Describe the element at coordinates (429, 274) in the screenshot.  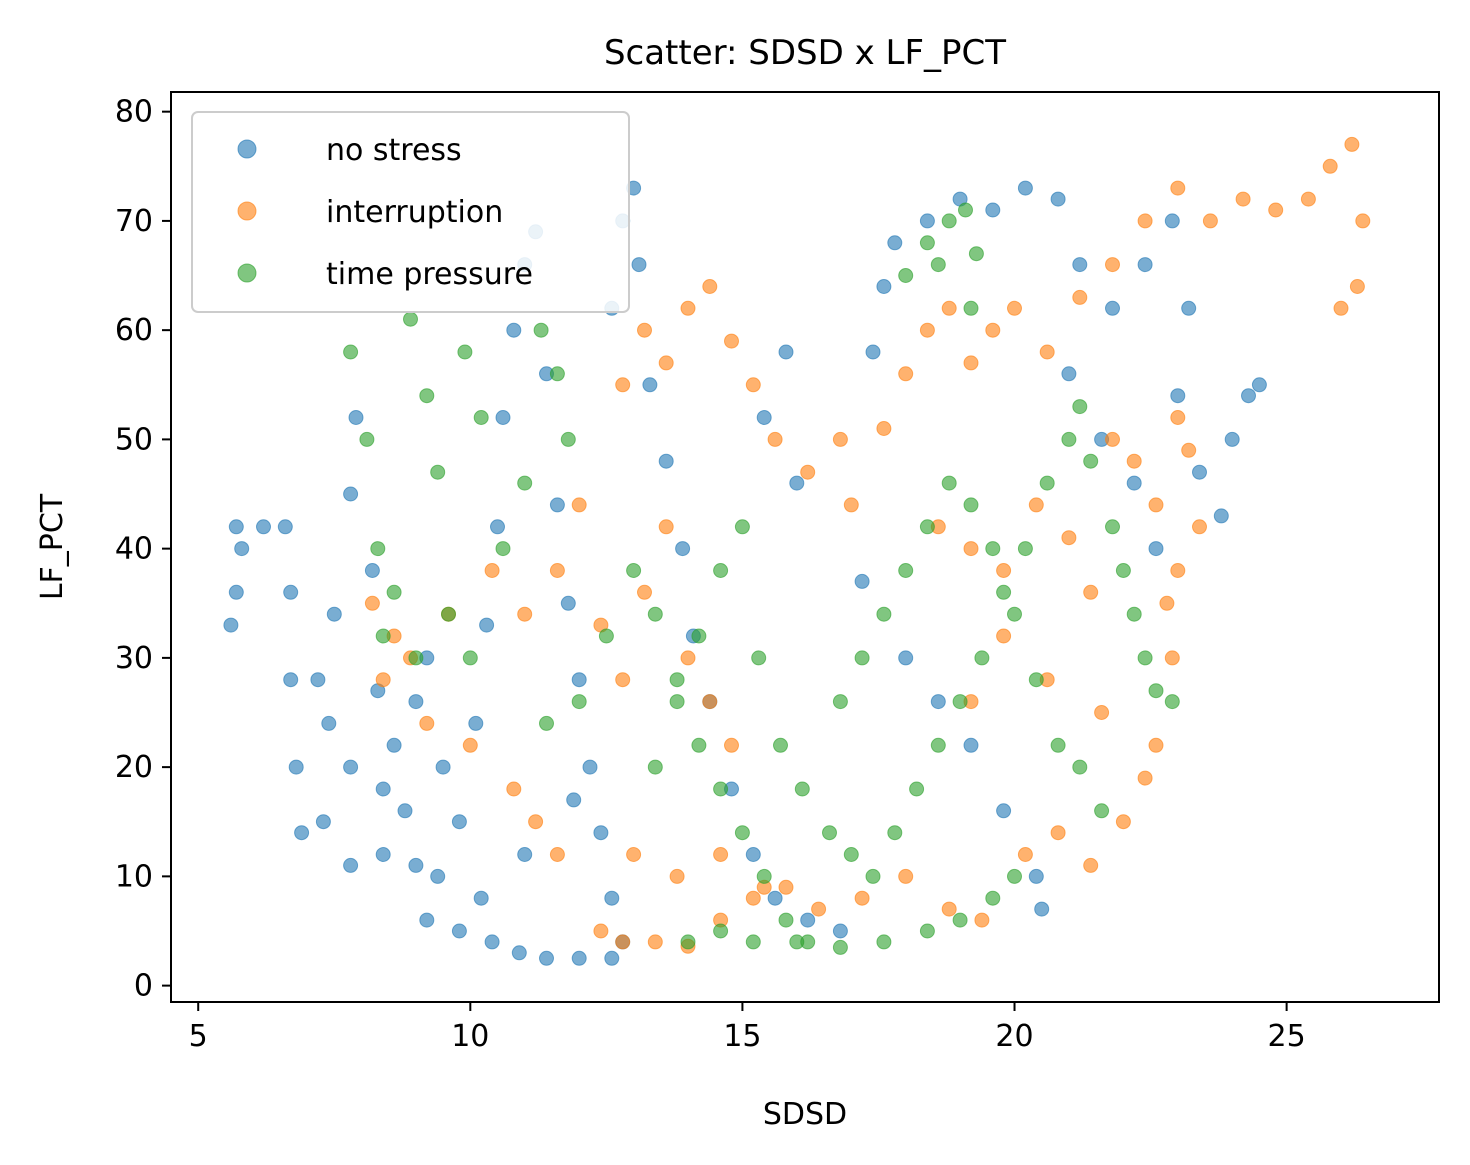
I see `legend-label: time pressure` at that location.